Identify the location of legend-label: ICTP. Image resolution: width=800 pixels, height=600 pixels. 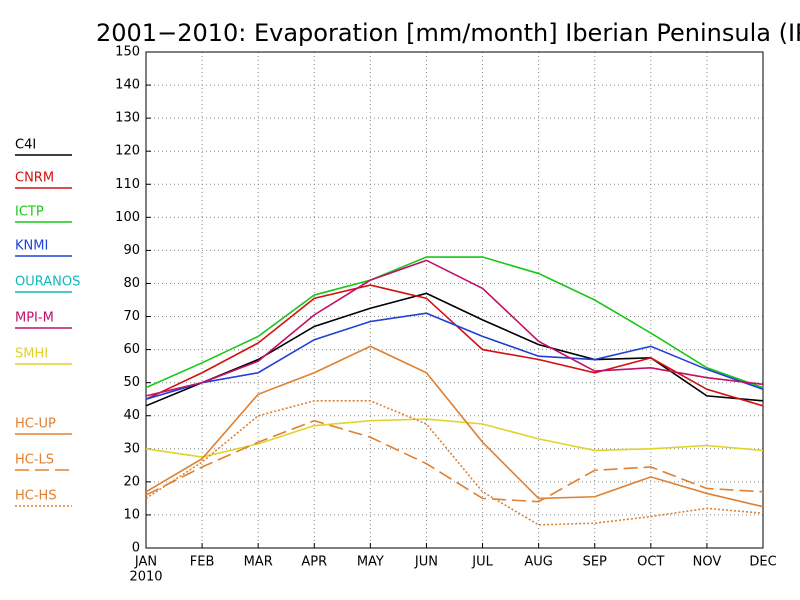
(29, 212).